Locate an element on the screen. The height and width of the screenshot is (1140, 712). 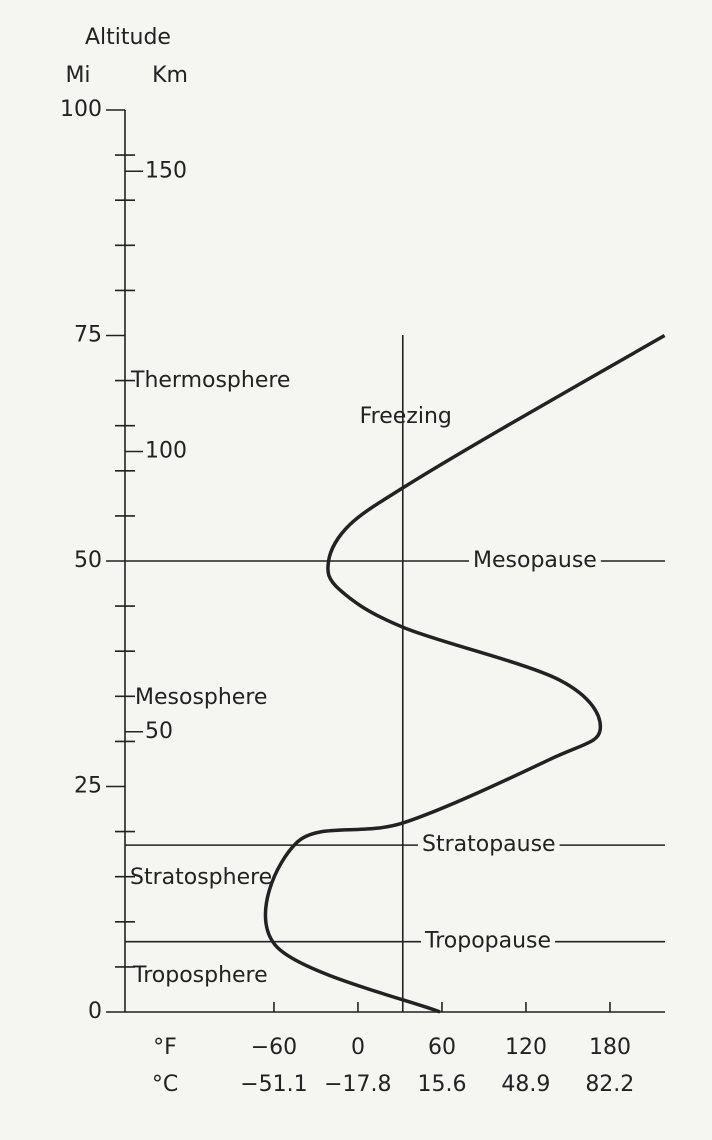
x-axis-label: °F is located at coordinates (165, 1047).